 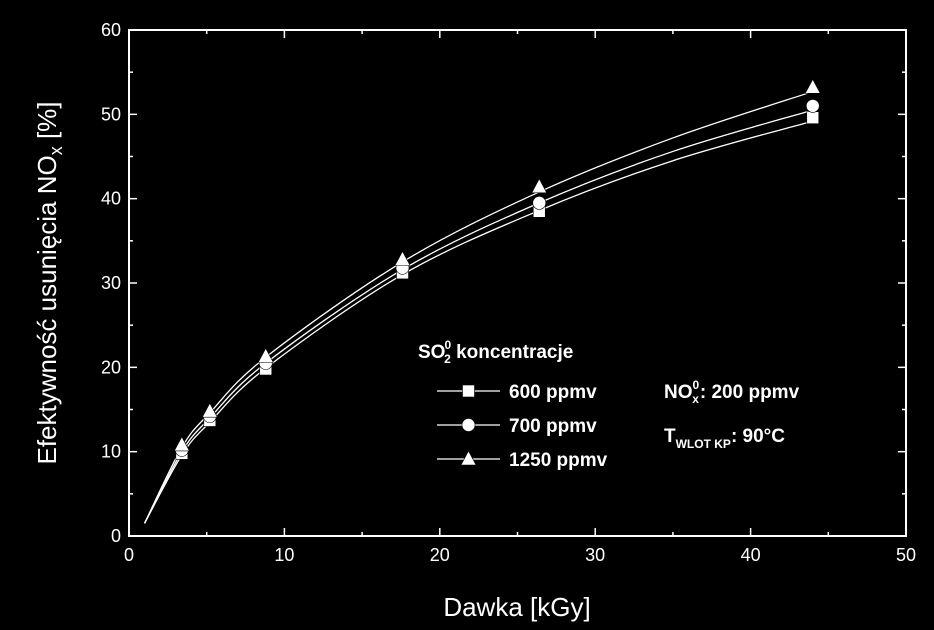 What do you see at coordinates (468, 425) in the screenshot?
I see `legend-marker-circle` at bounding box center [468, 425].